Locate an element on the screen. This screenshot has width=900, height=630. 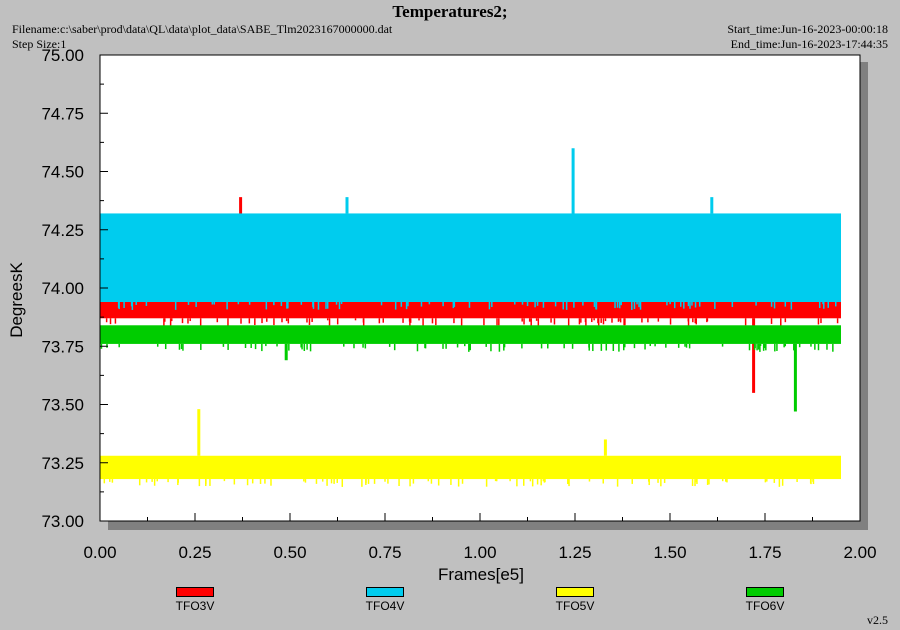
legend-item-tfo4v: TFO4V is located at coordinates (385, 600).